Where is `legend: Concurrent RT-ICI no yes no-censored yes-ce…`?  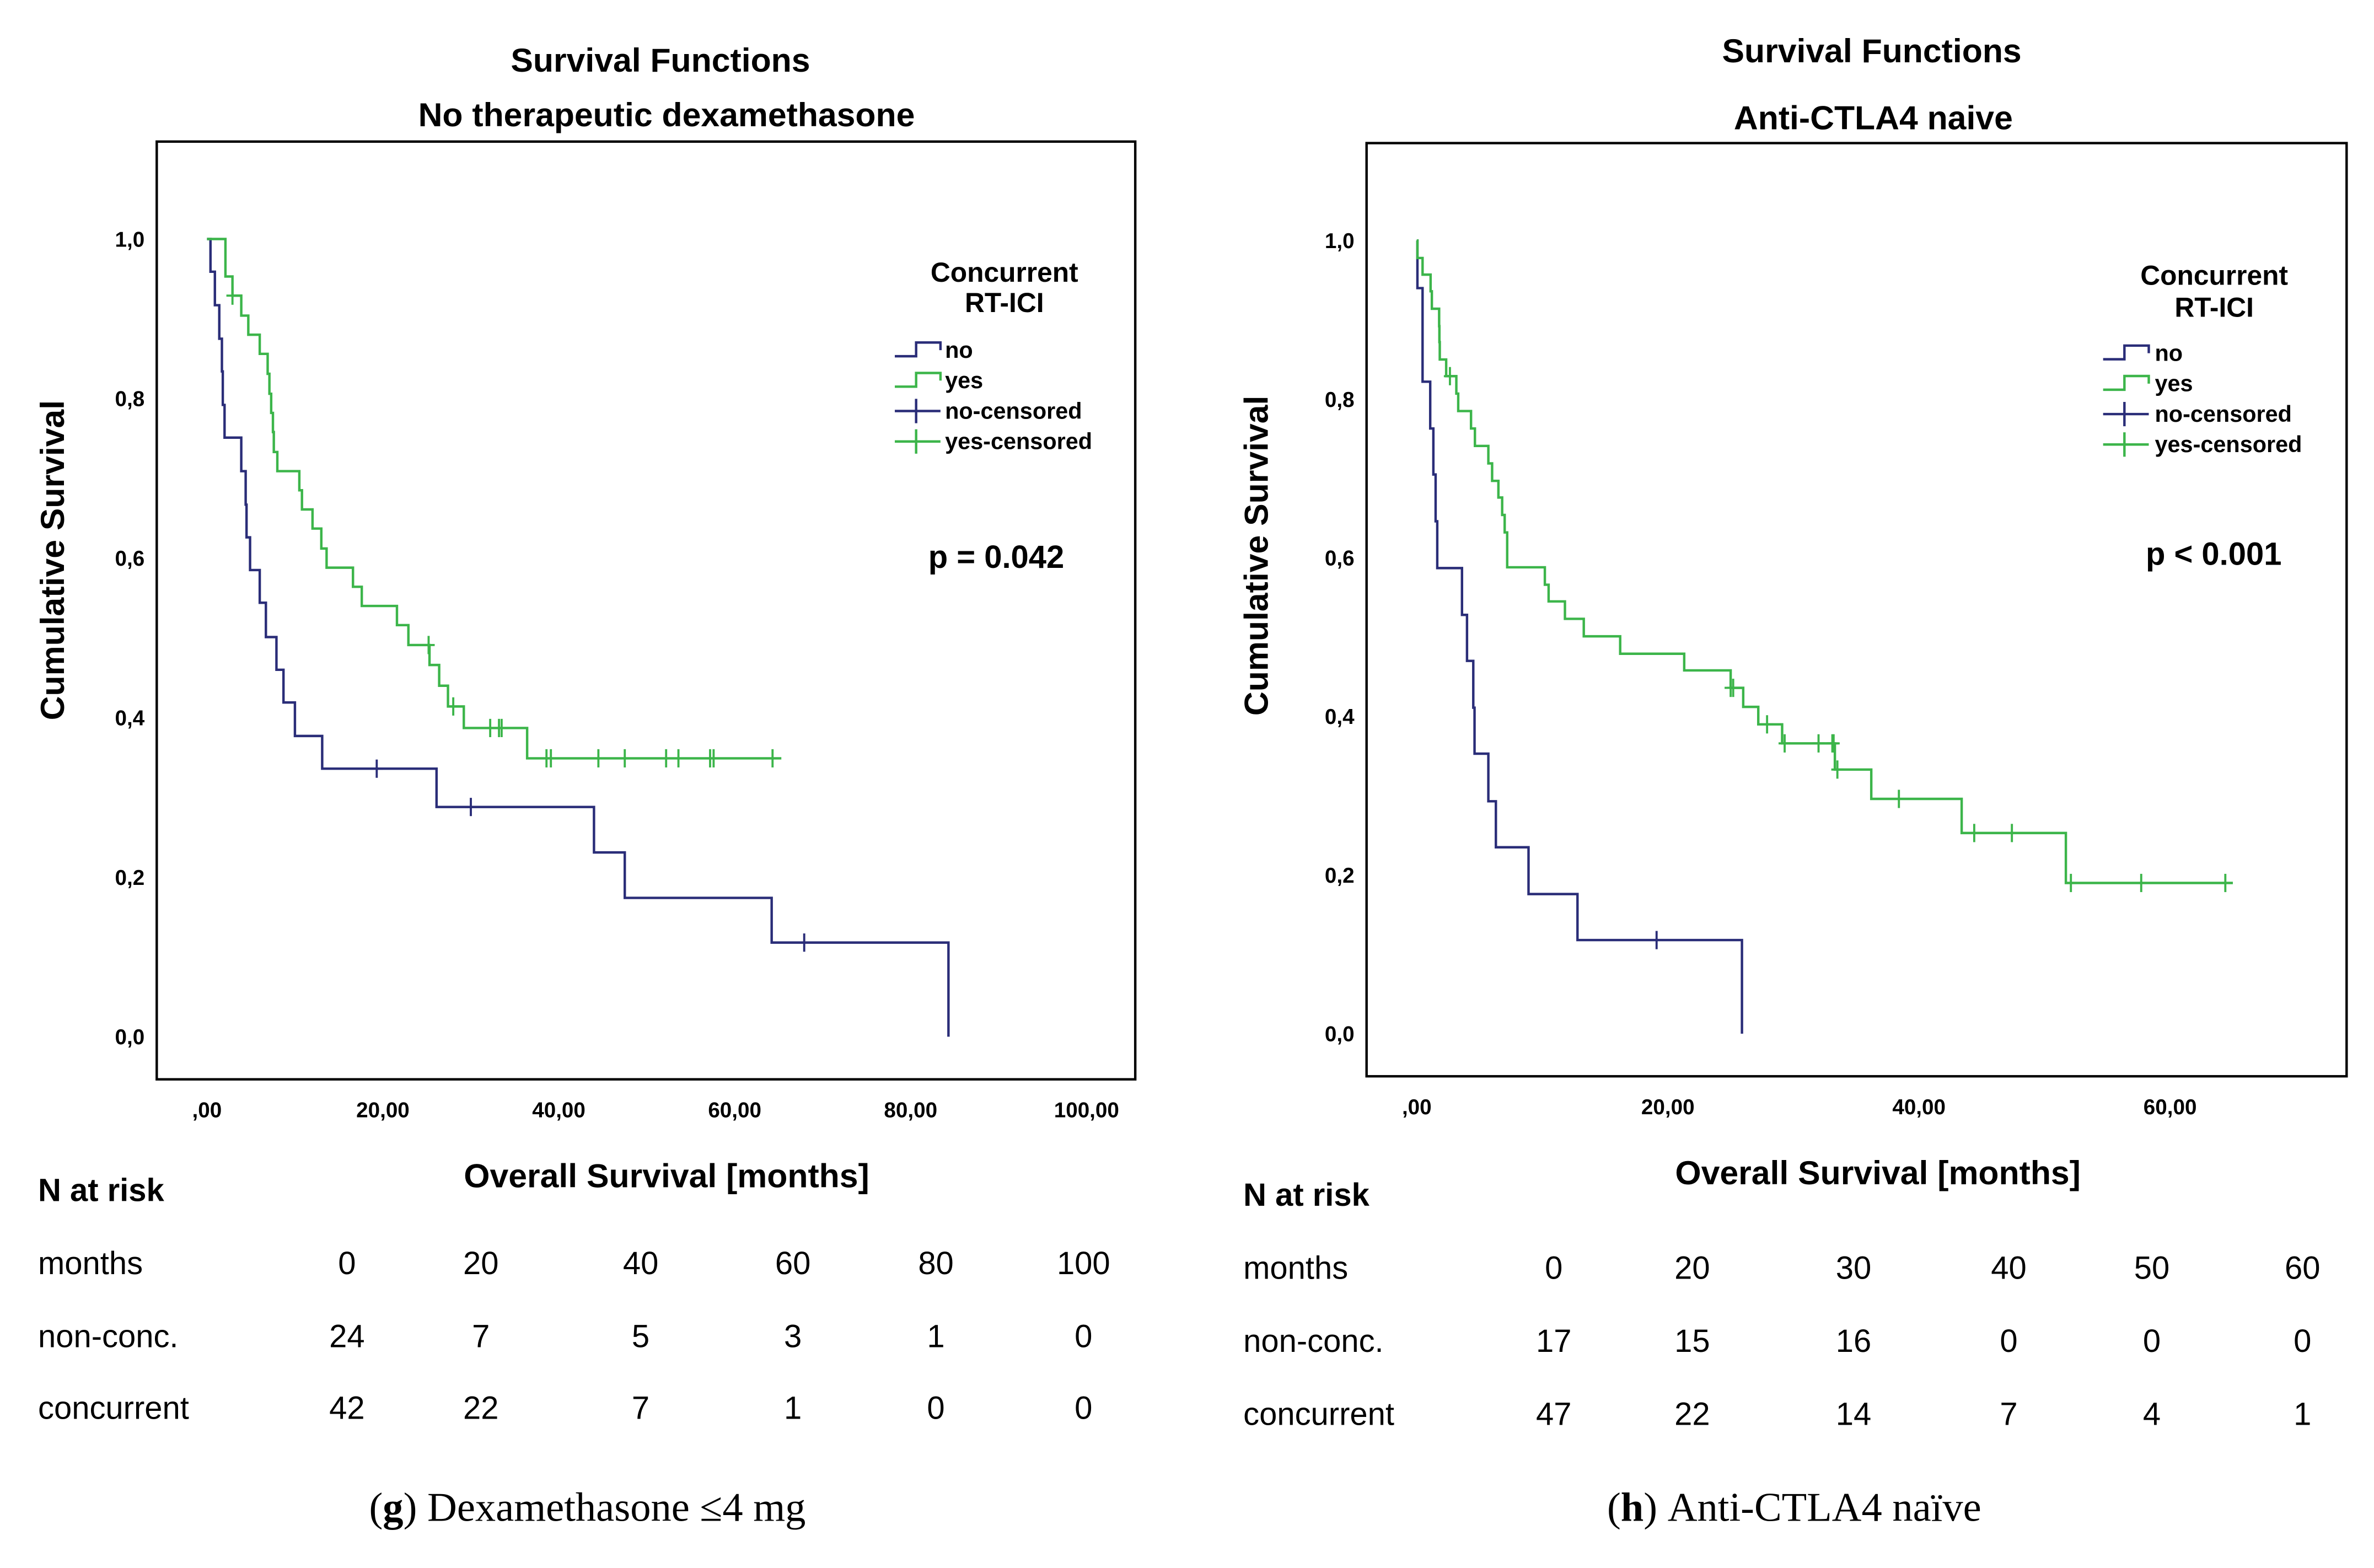 legend: Concurrent RT-ICI no yes no-censored yes-ce… is located at coordinates (2202, 358).